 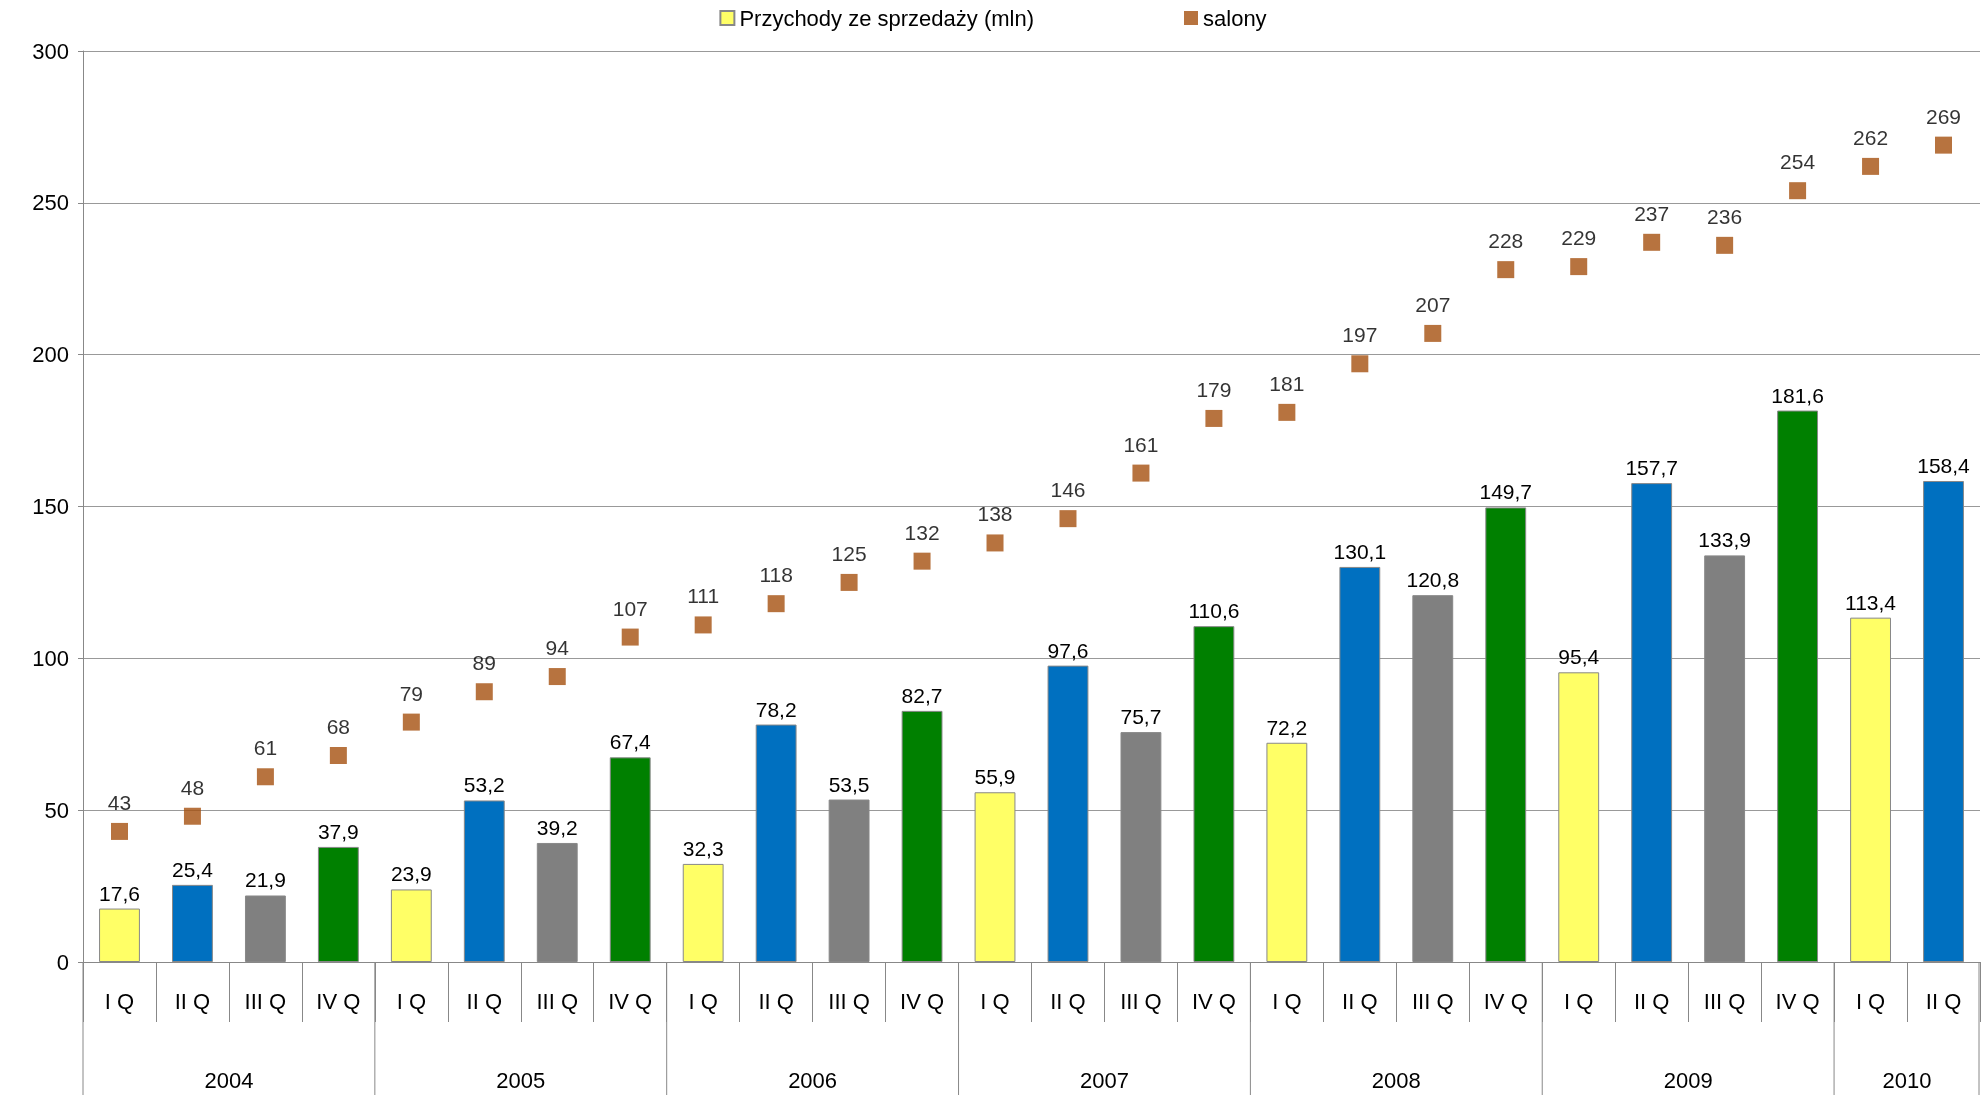 What do you see at coordinates (338, 831) in the screenshot?
I see `data-label: 37,9` at bounding box center [338, 831].